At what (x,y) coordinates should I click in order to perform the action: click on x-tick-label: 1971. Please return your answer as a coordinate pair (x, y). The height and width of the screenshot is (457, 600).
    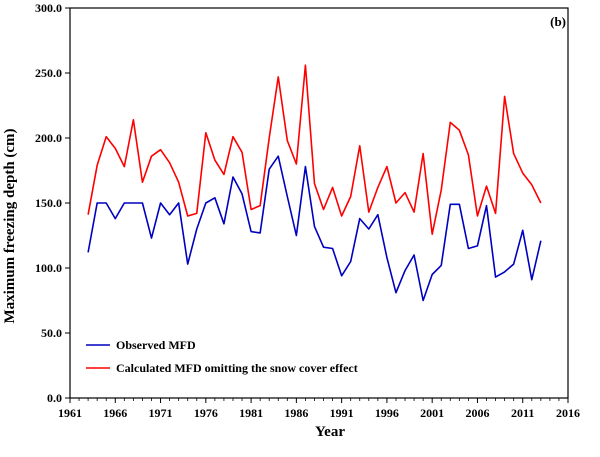
    Looking at the image, I should click on (161, 413).